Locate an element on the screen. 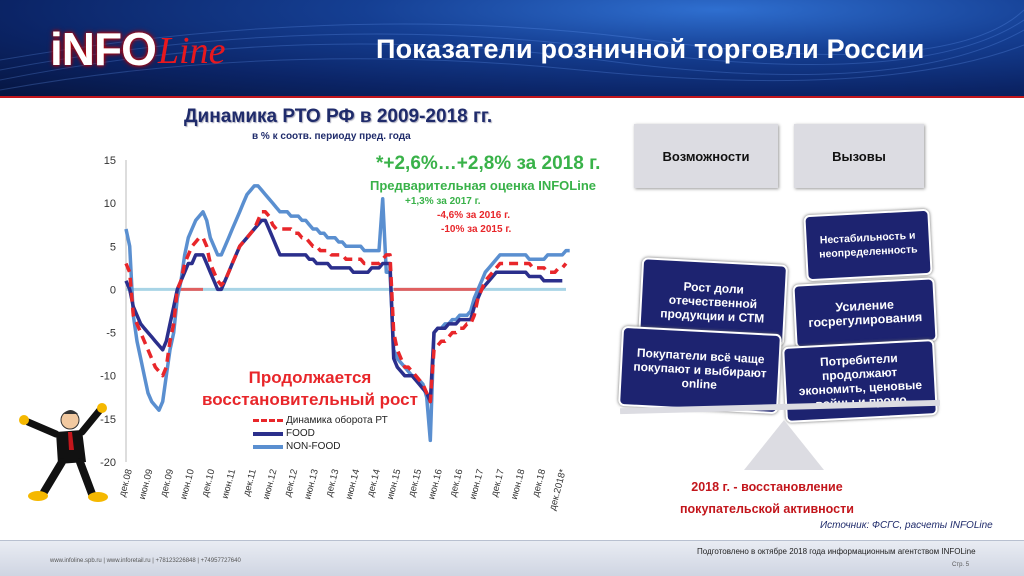 The width and height of the screenshot is (1024, 576). annotation-prelim: Предварительная оценка INFOLine is located at coordinates (483, 185).